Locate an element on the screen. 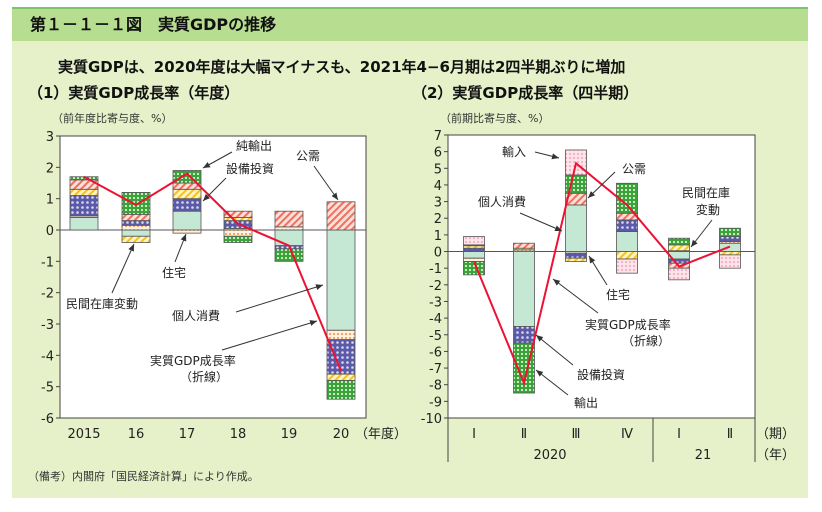 This screenshot has height=512, width=822. y-tick-label: -8 is located at coordinates (435, 386).